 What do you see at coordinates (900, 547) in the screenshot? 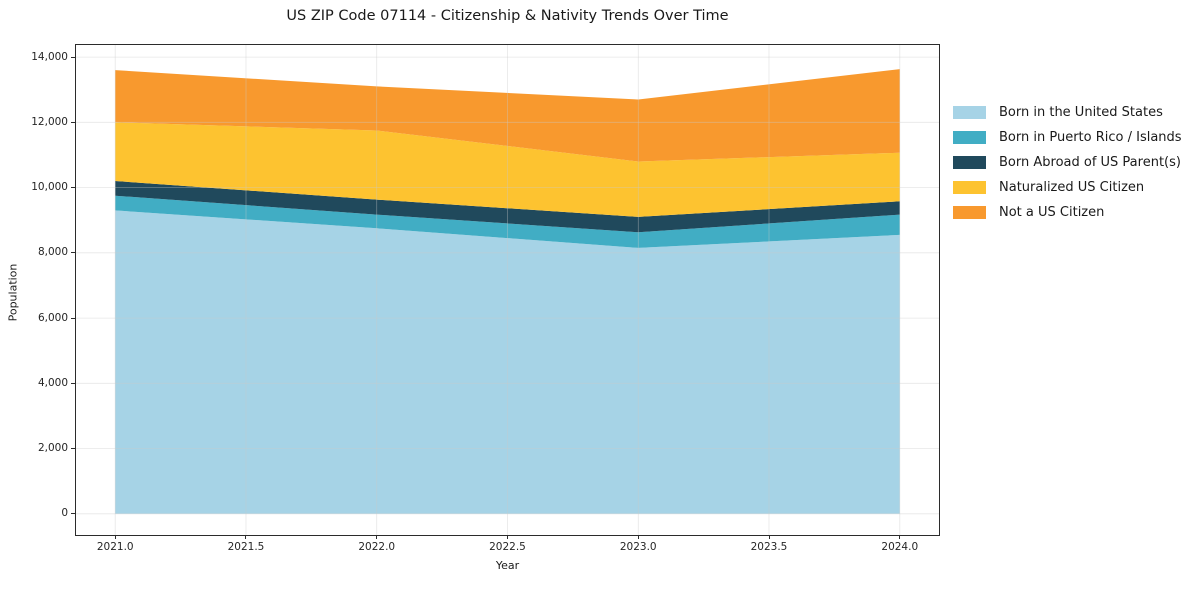
I see `x-tick-label: 2024.0` at bounding box center [900, 547].